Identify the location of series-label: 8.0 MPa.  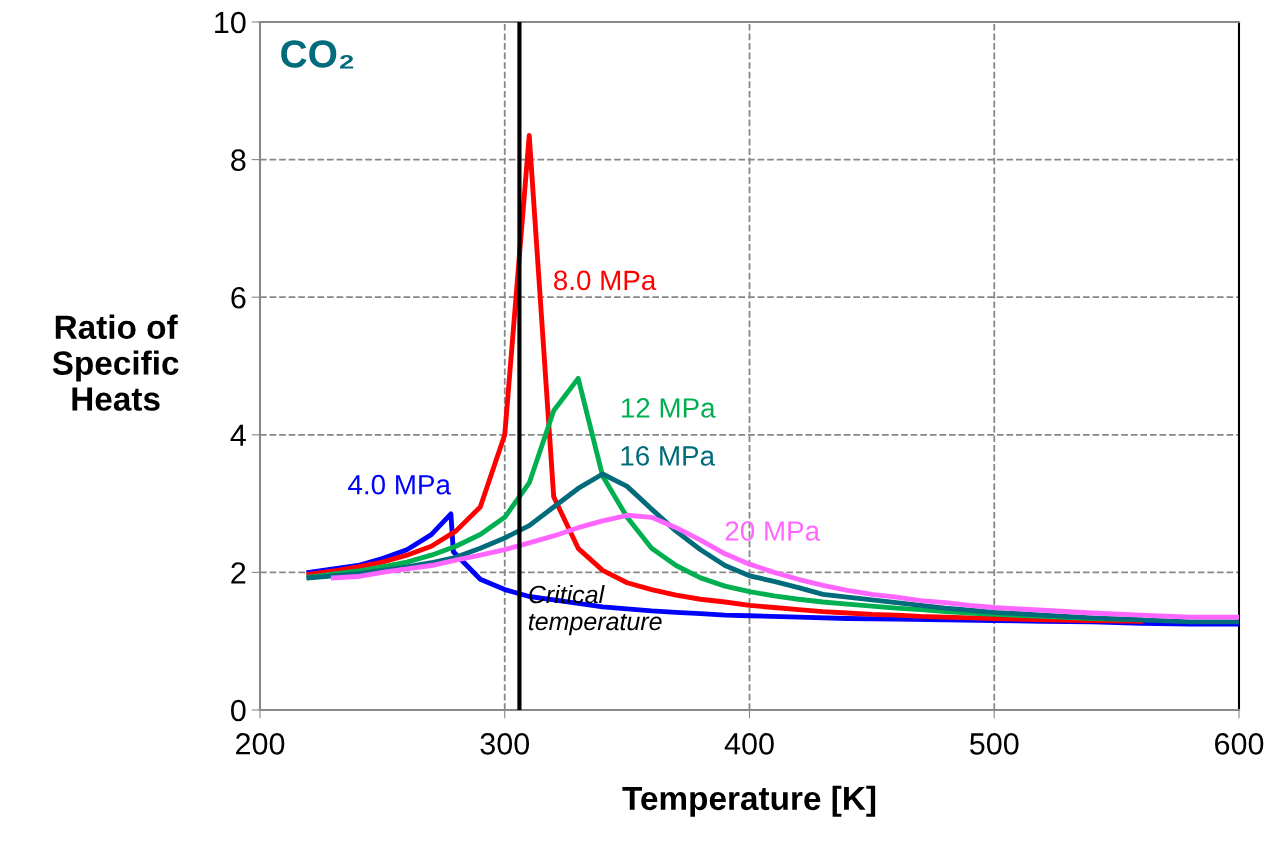
(605, 280).